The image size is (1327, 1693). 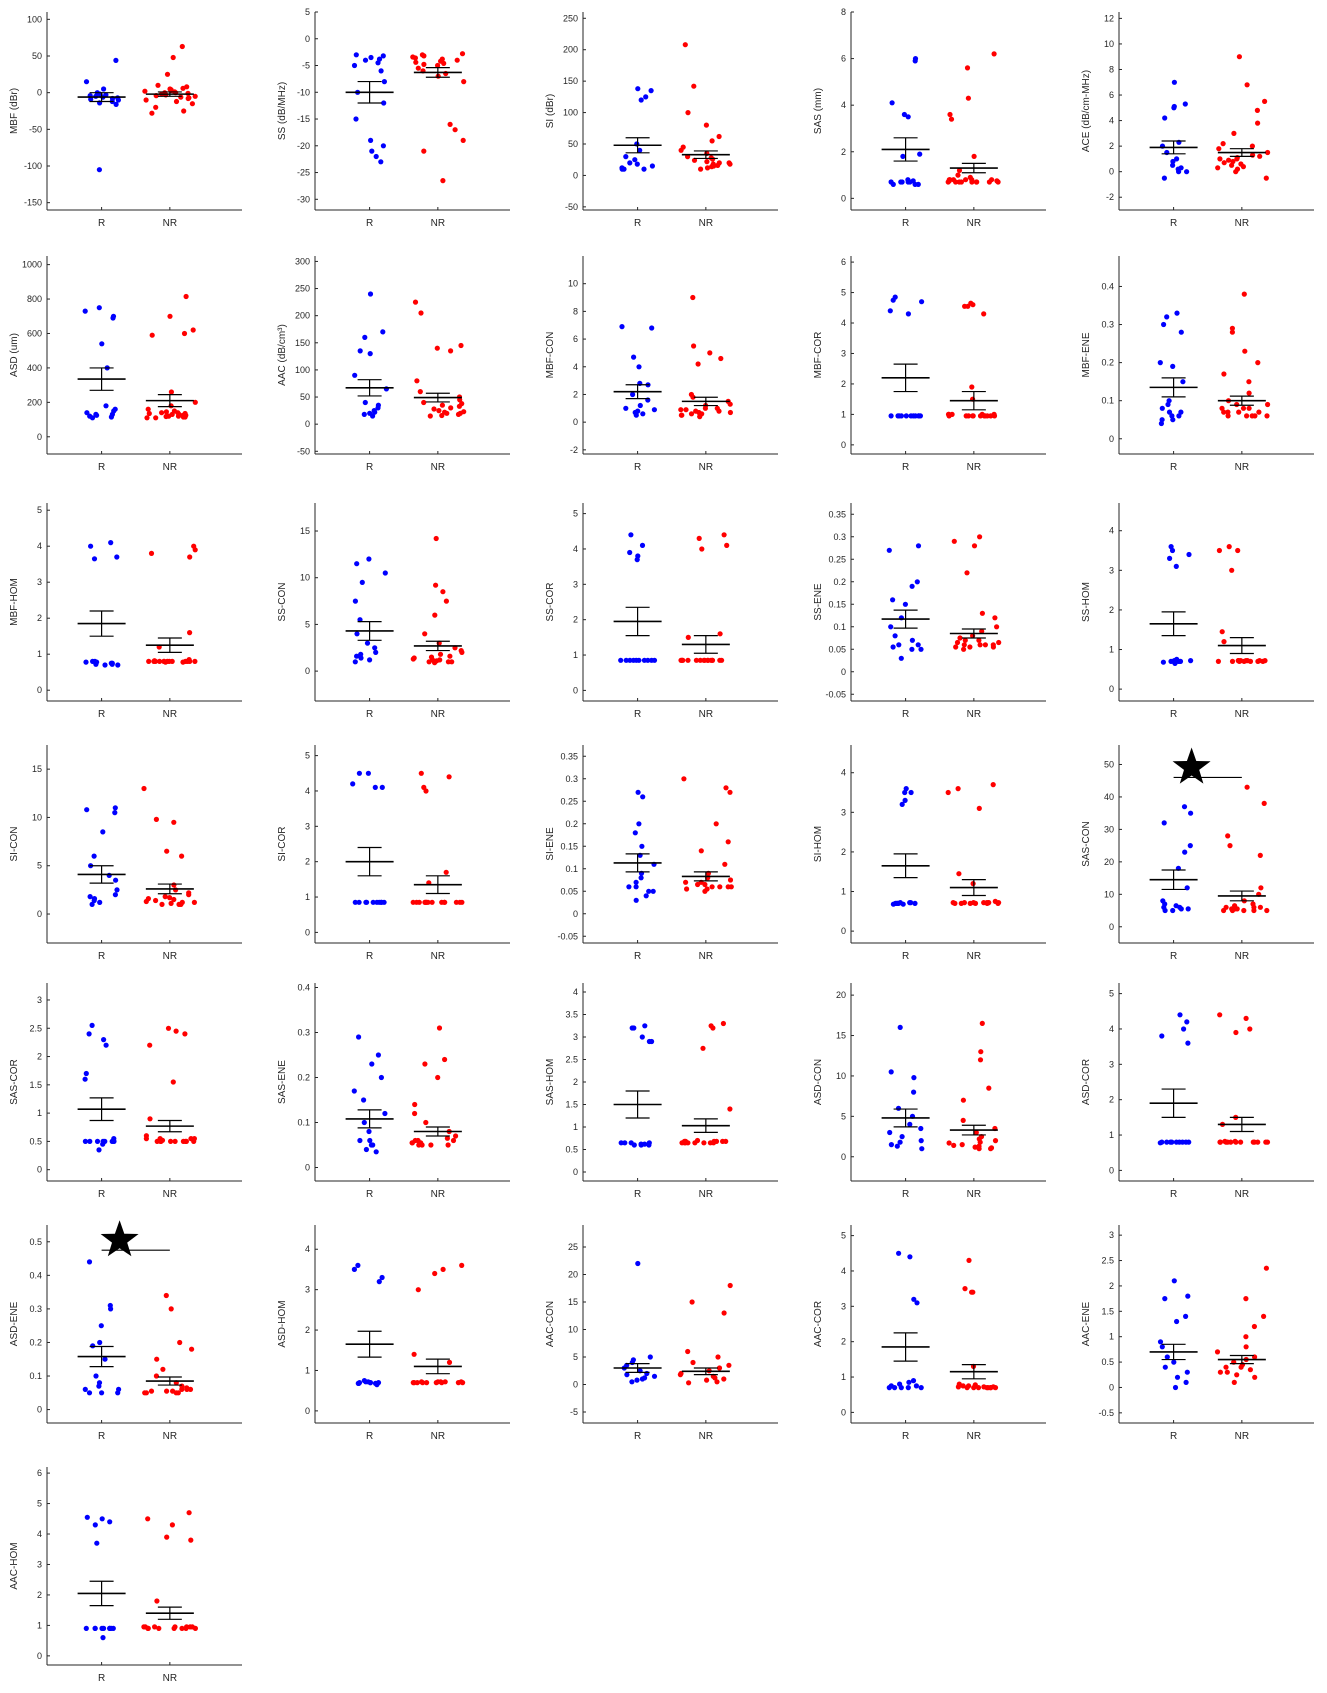 What do you see at coordinates (1109, 44) in the screenshot?
I see `y-tick-label: 10` at bounding box center [1109, 44].